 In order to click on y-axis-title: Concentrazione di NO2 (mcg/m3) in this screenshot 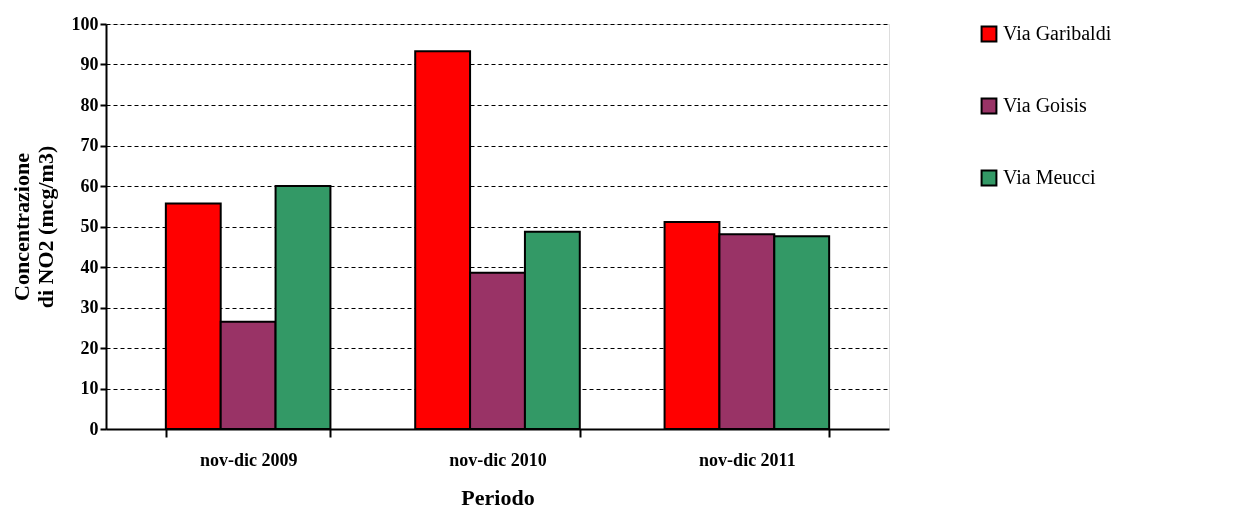, I will do `click(33, 227)`.